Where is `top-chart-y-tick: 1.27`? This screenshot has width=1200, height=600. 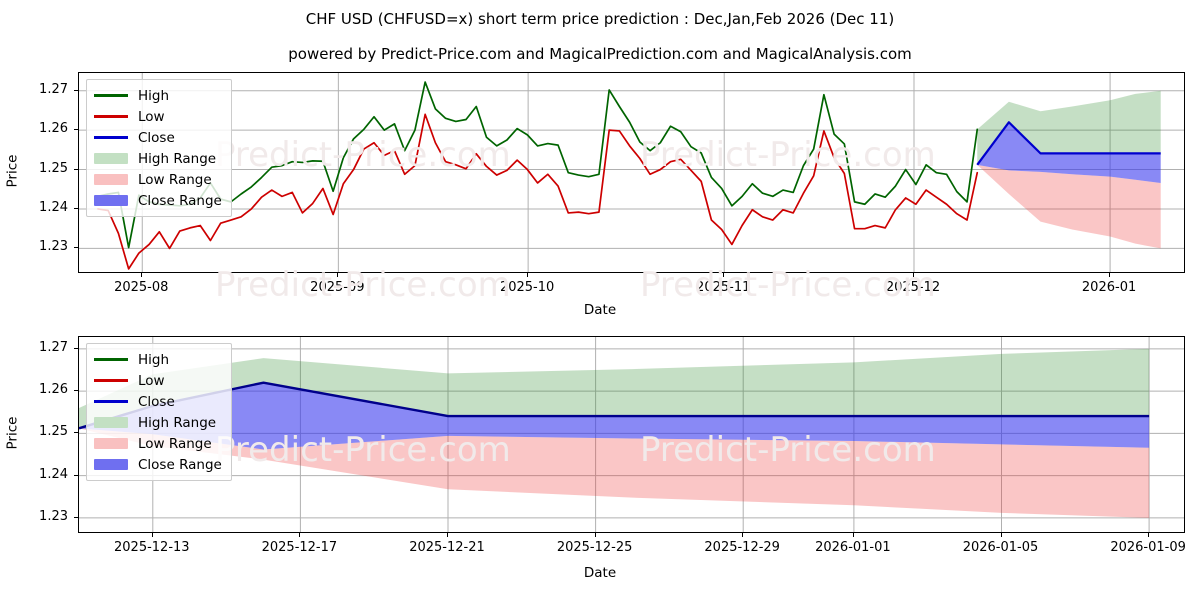
top-chart-y-tick: 1.27 is located at coordinates (53, 89).